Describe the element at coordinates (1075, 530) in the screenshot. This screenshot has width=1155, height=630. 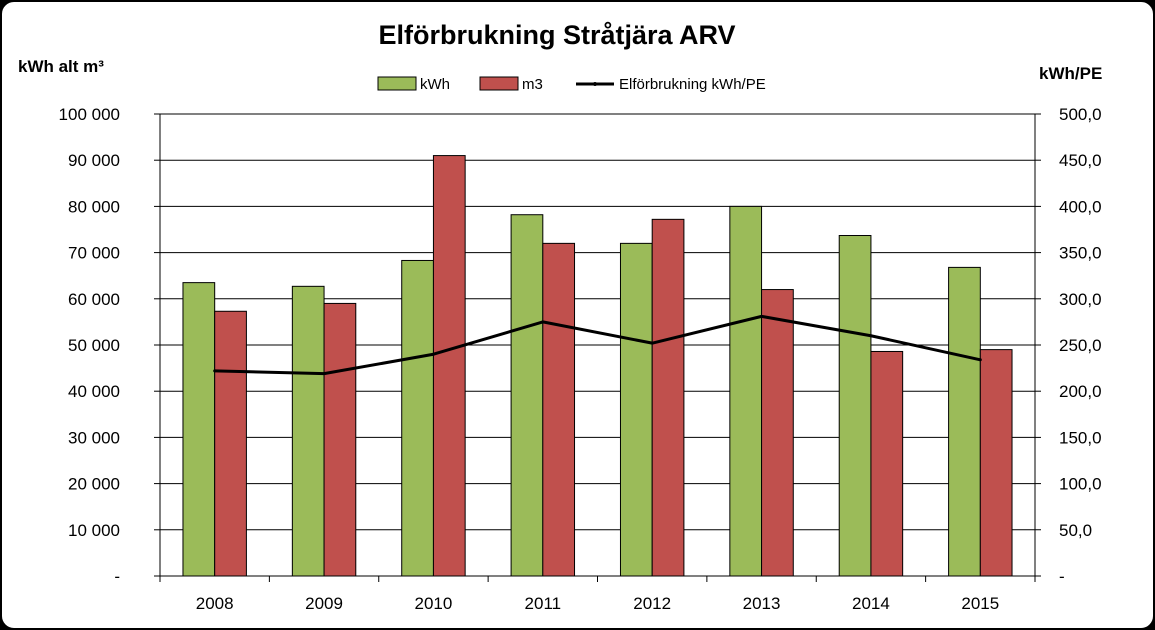
I see `right-tick-label: 50,0` at that location.